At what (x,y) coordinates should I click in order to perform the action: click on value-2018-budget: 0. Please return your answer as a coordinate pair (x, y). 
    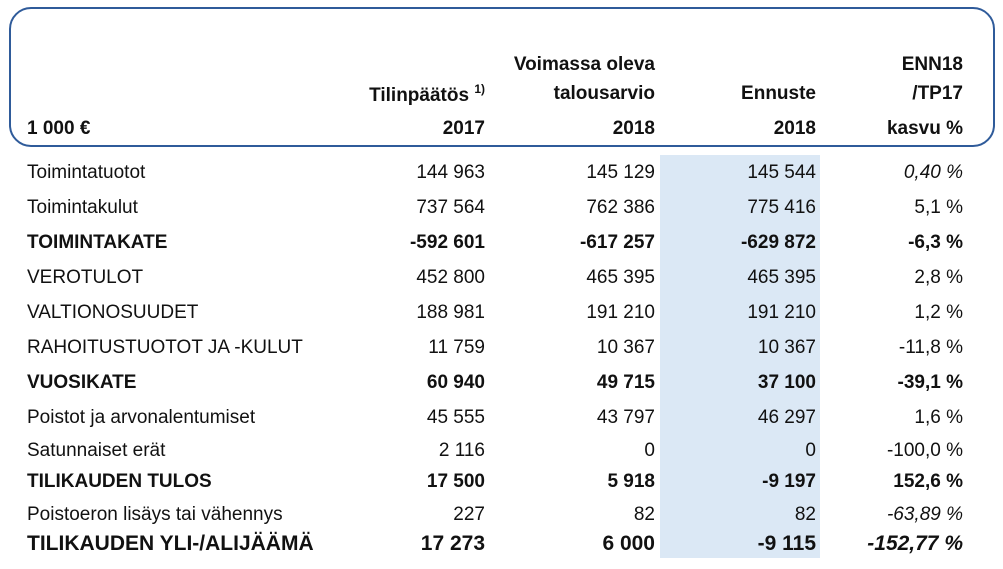
    Looking at the image, I should click on (649, 450).